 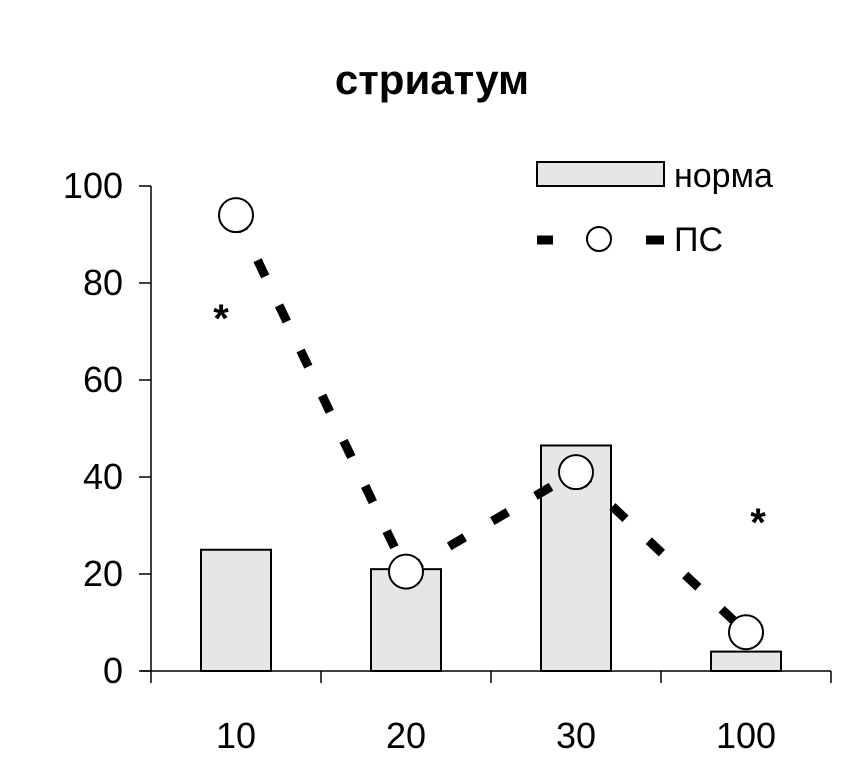 What do you see at coordinates (746, 735) in the screenshot?
I see `x-tick-label: 100` at bounding box center [746, 735].